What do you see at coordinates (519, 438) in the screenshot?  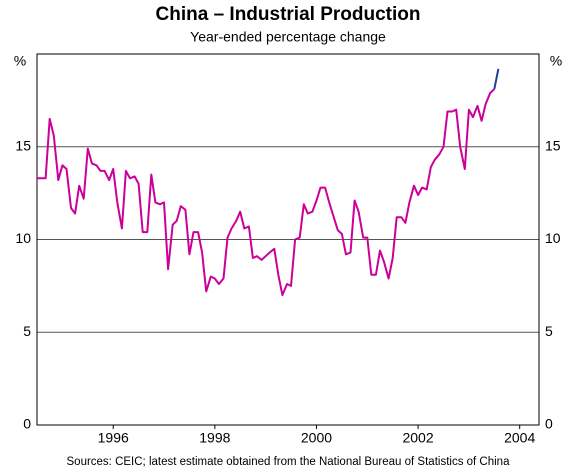 I see `x-tick-label: 2004` at bounding box center [519, 438].